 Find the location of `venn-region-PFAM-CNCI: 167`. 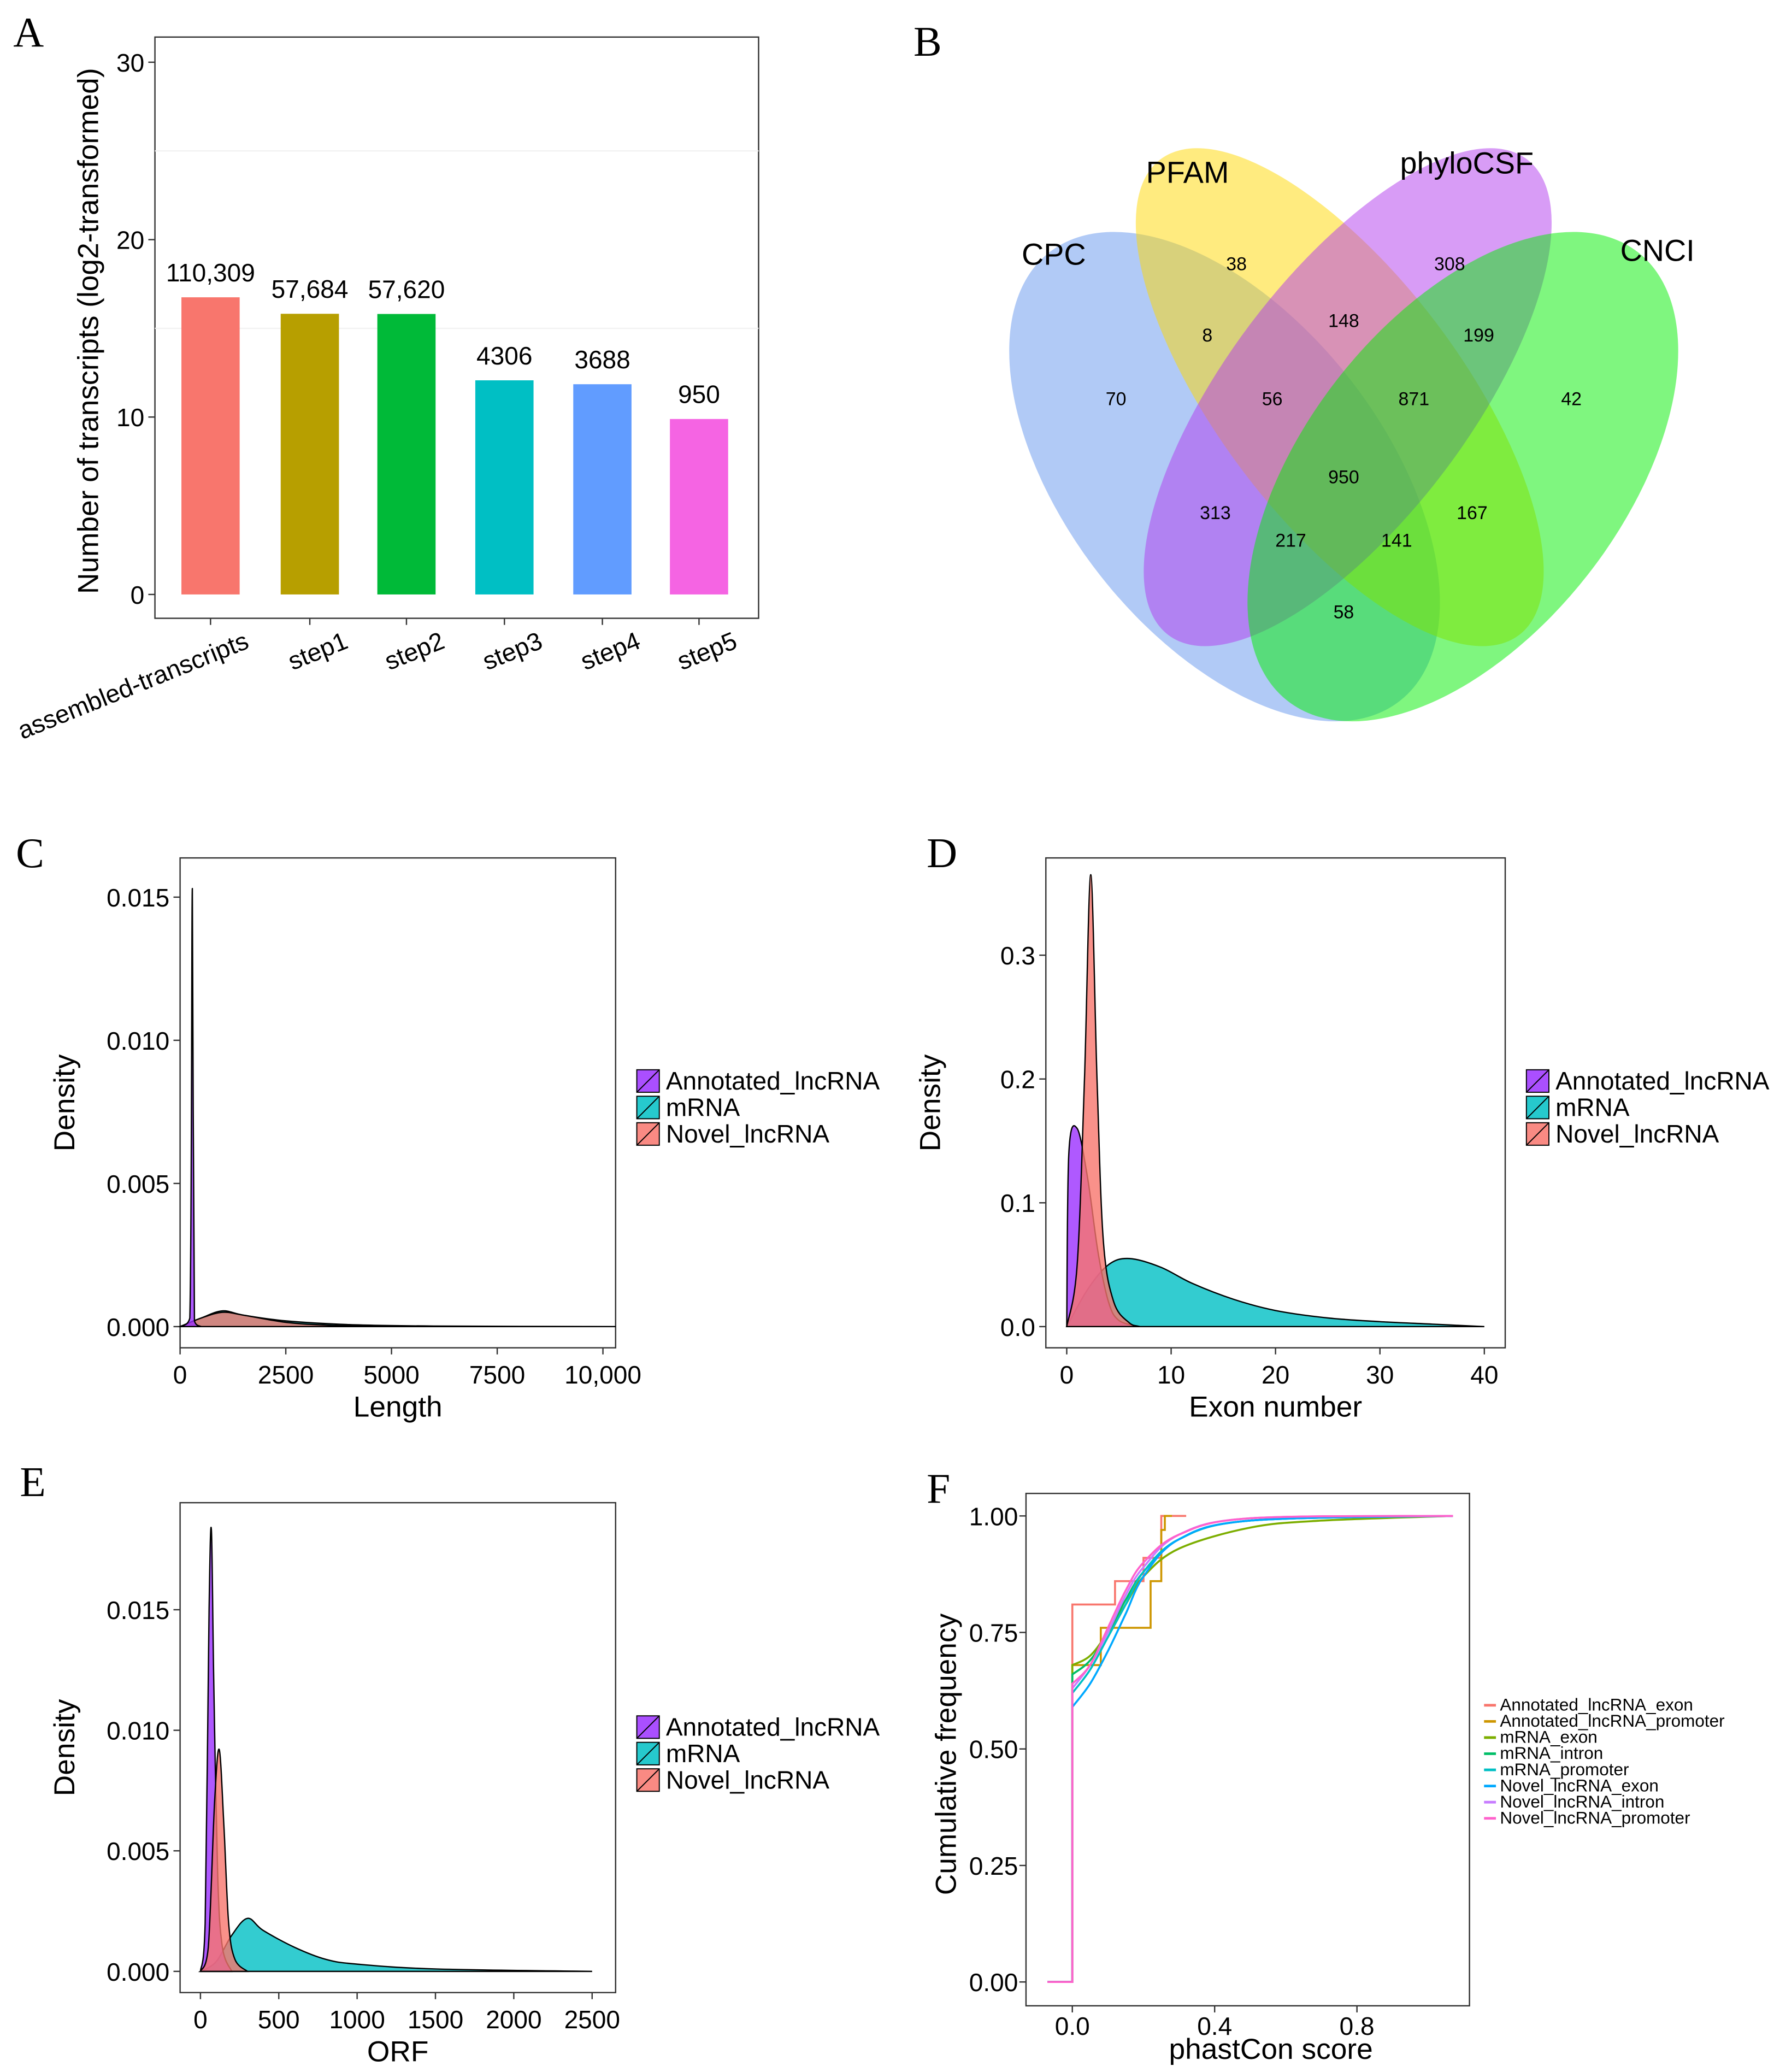

venn-region-PFAM-CNCI: 167 is located at coordinates (1472, 513).